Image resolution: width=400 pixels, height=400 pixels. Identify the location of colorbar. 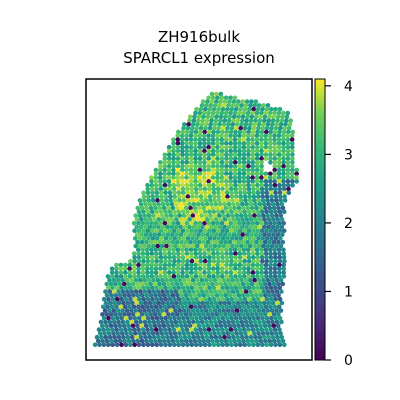
(320, 219).